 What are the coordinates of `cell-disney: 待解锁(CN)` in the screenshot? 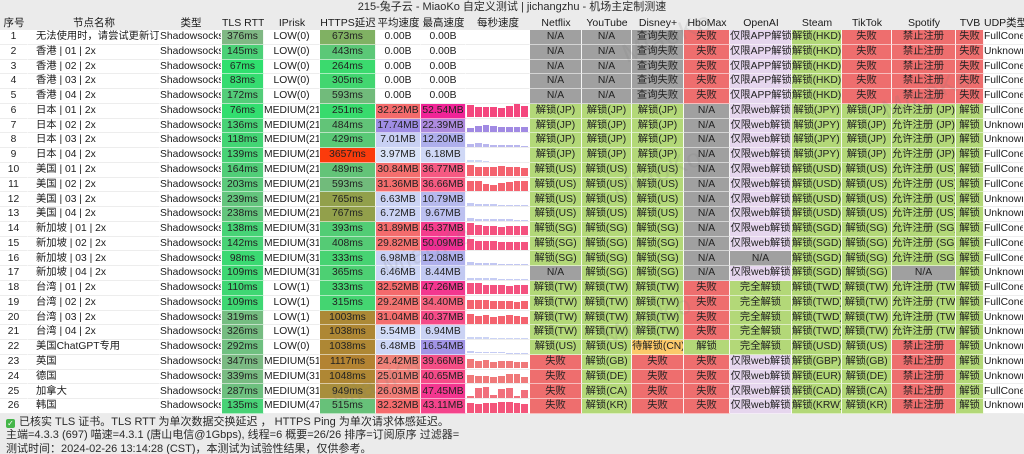 It's located at (658, 347).